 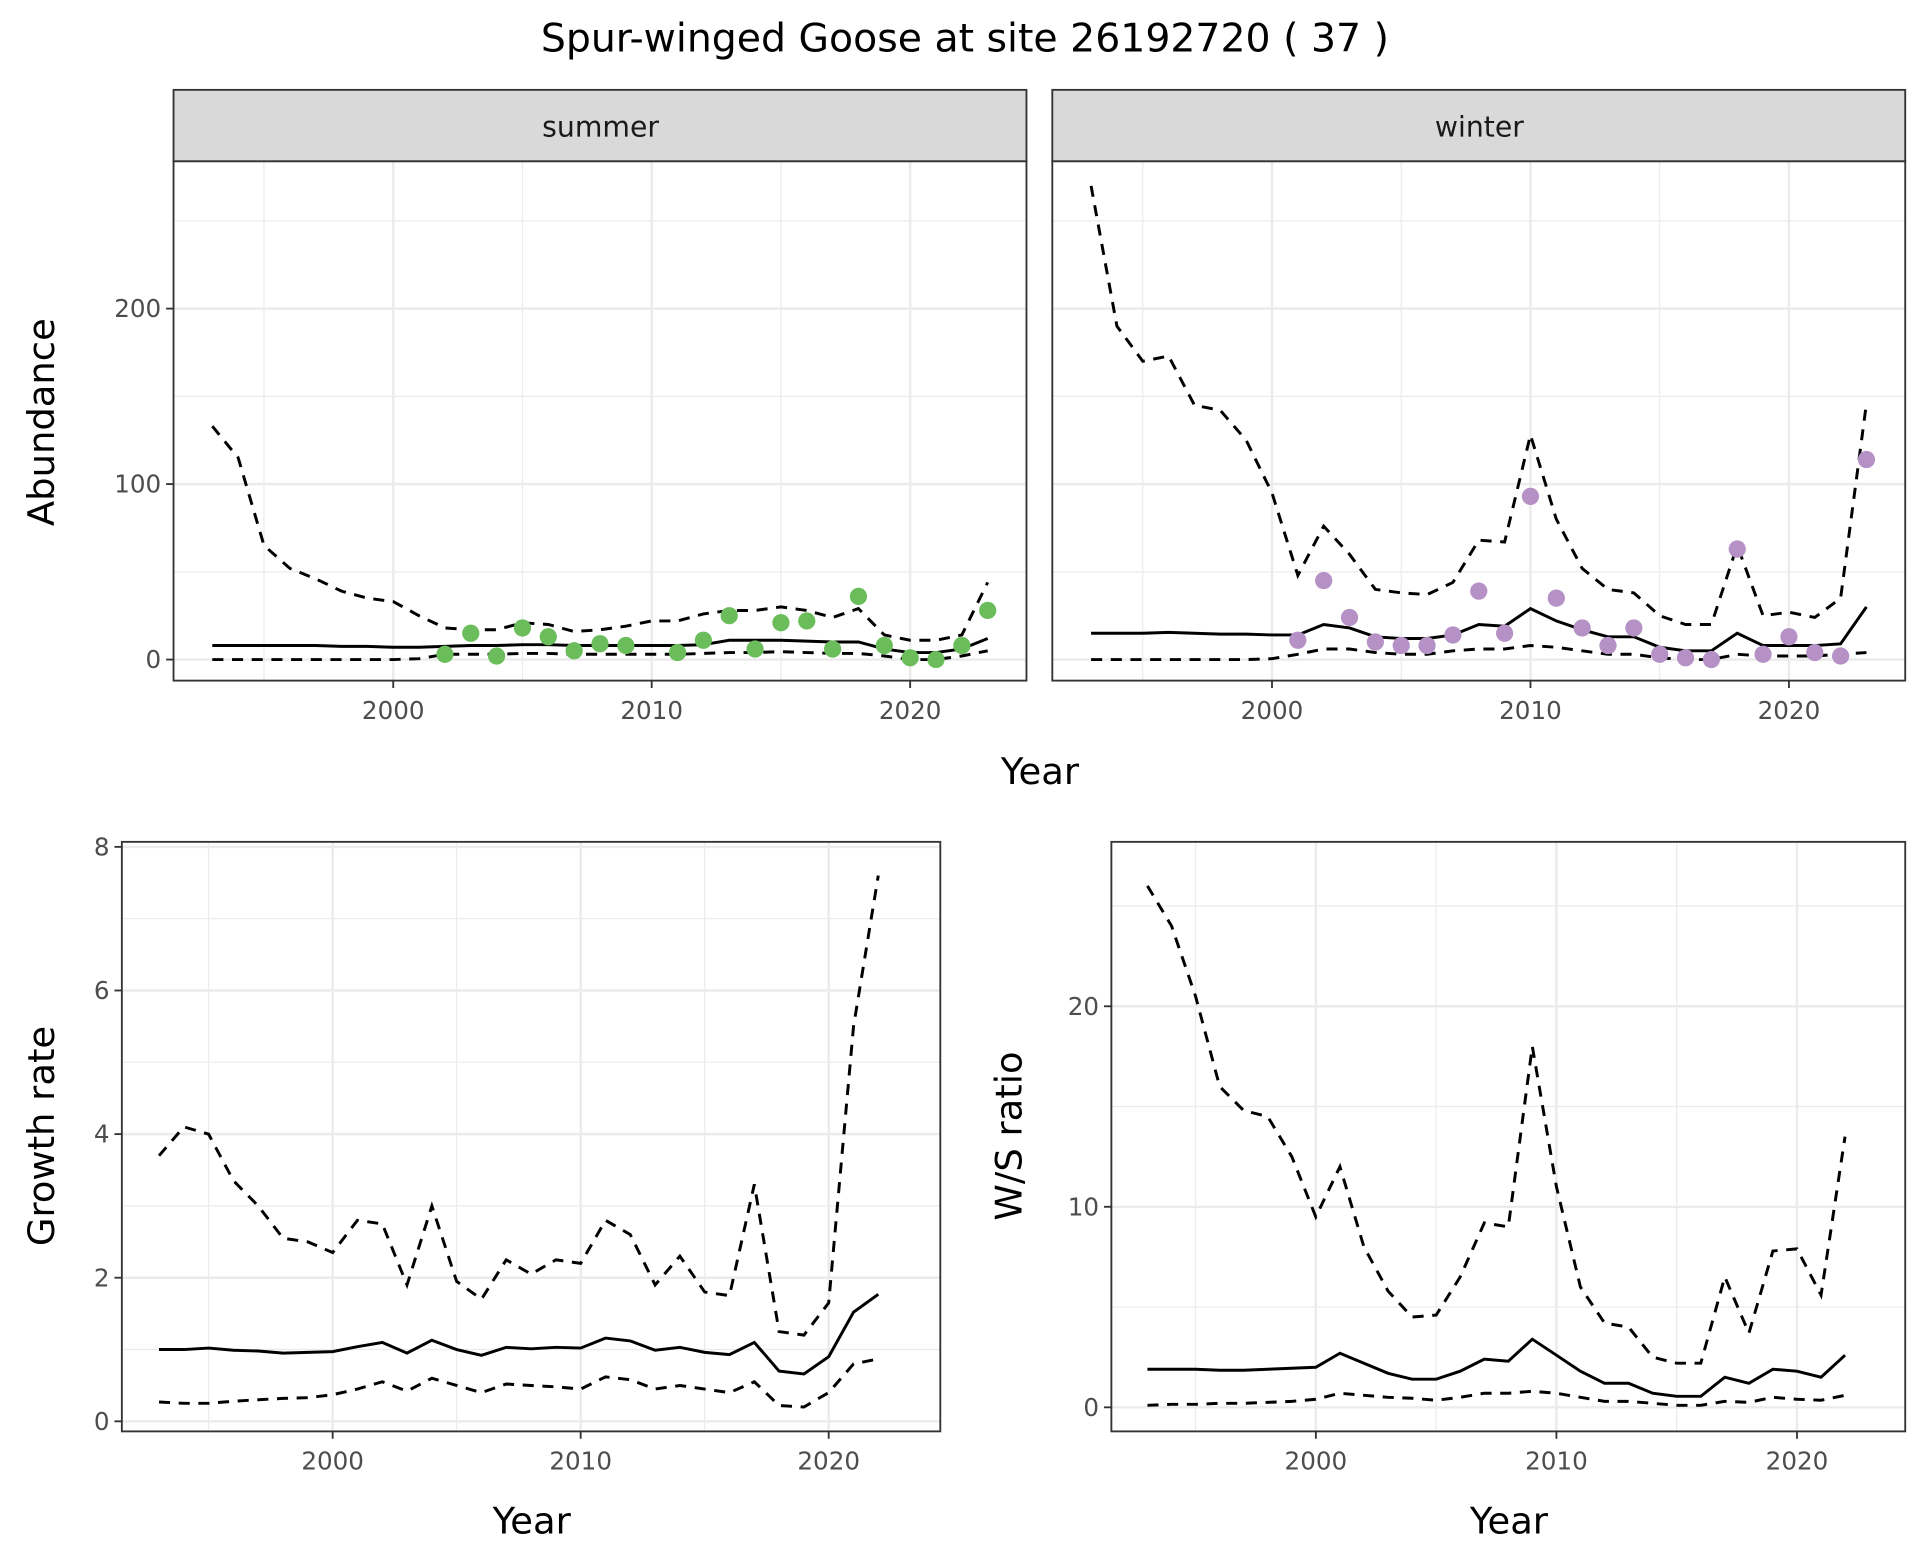 I want to click on y-tick-label: 10, so click(x=1083, y=1206).